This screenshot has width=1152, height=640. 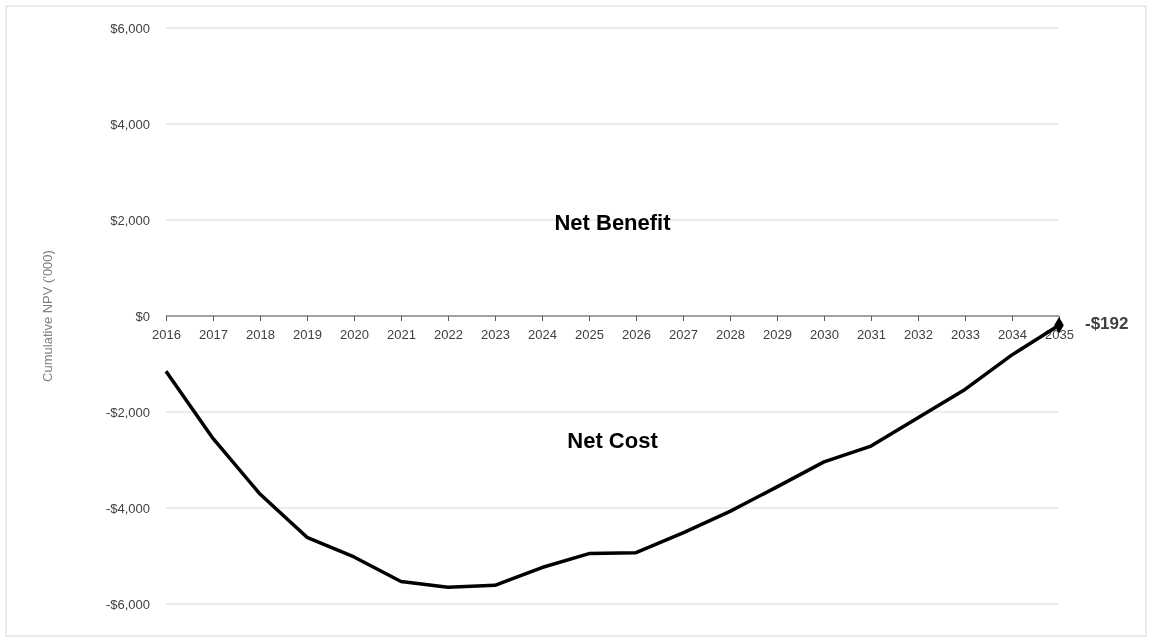 I want to click on x-tick-label: 2018, so click(x=260, y=335).